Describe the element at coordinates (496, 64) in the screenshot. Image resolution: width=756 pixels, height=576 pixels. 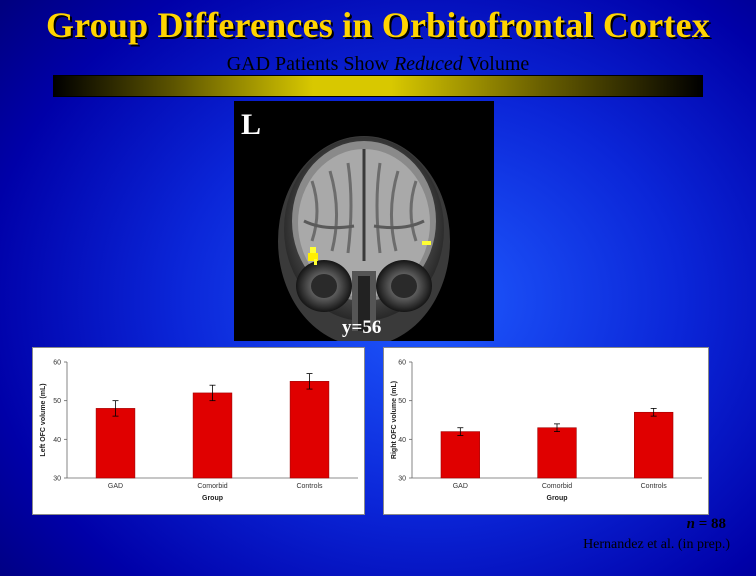
I see `subtitle-text-post: Volume` at that location.